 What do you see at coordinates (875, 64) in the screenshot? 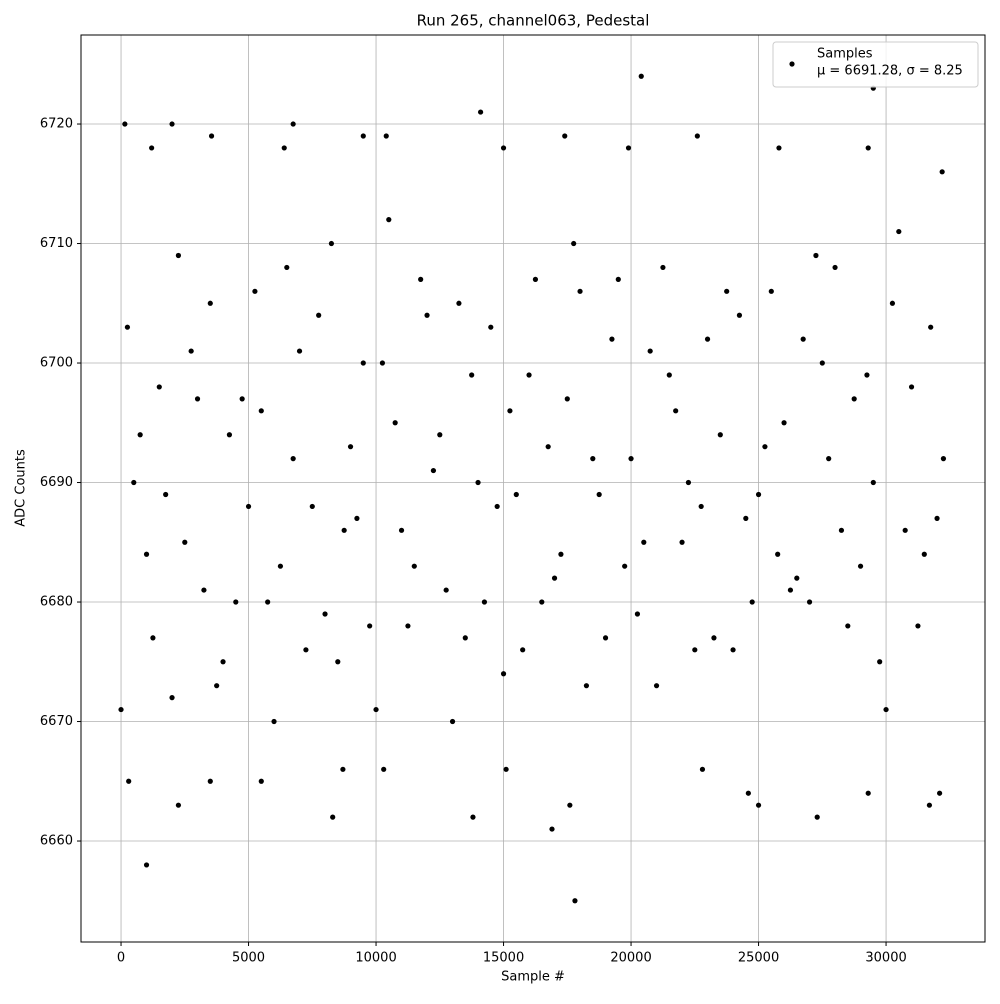
I see `legend-box` at bounding box center [875, 64].